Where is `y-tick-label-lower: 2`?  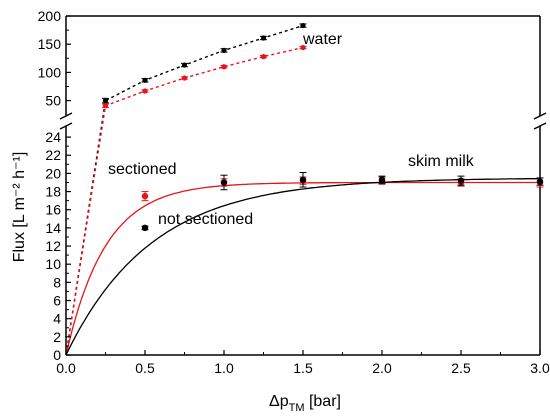 y-tick-label-lower: 2 is located at coordinates (57, 337).